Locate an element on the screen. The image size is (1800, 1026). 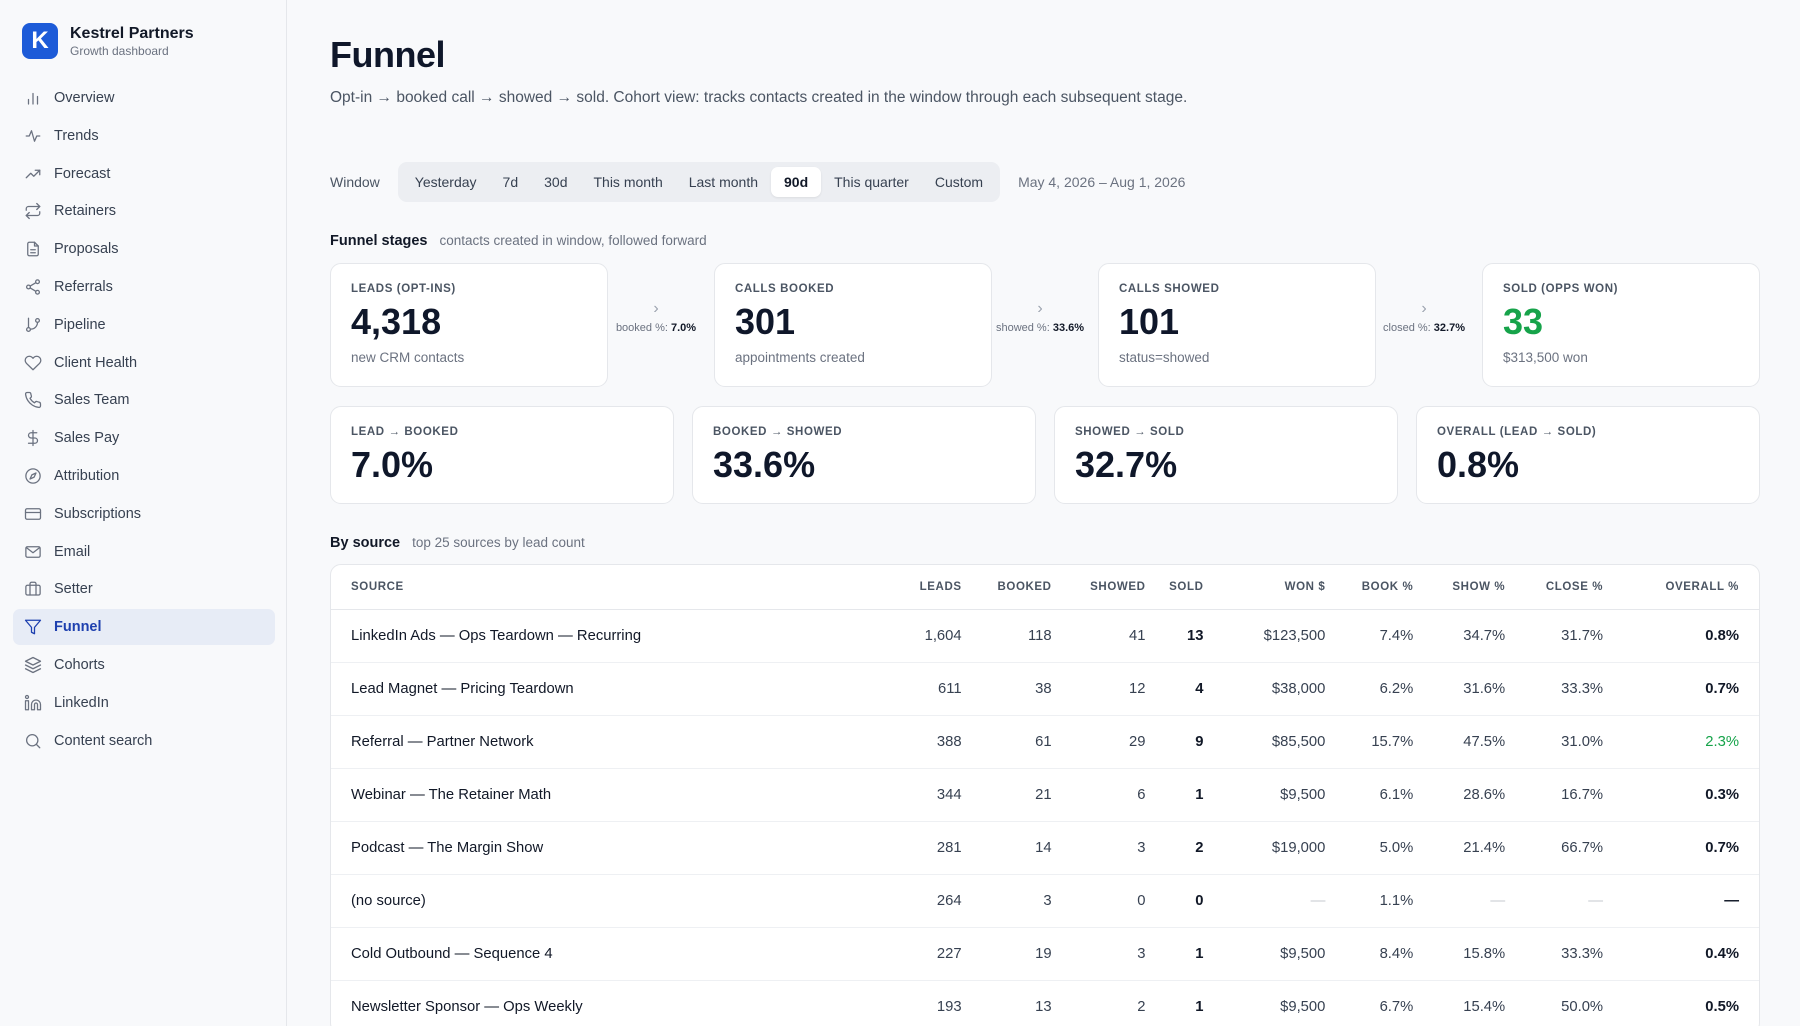
window-option-last-month: Last month is located at coordinates (723, 182).